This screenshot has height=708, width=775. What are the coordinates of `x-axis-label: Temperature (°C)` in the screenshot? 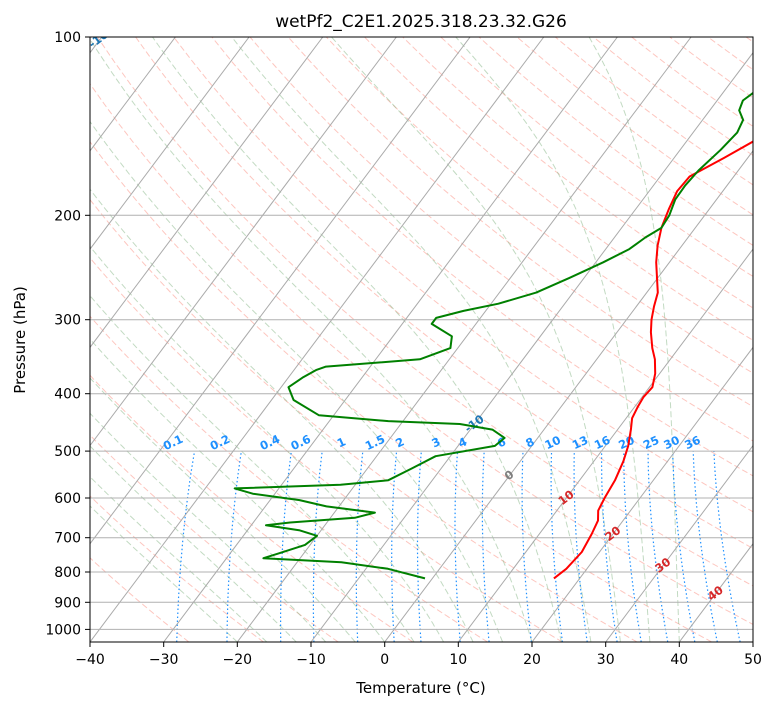 It's located at (420, 688).